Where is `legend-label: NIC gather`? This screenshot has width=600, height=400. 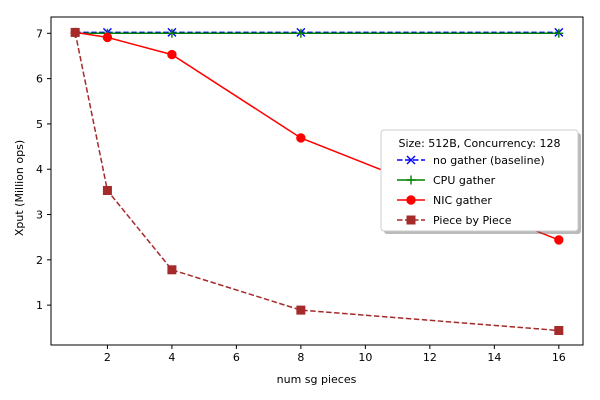 legend-label: NIC gather is located at coordinates (462, 200).